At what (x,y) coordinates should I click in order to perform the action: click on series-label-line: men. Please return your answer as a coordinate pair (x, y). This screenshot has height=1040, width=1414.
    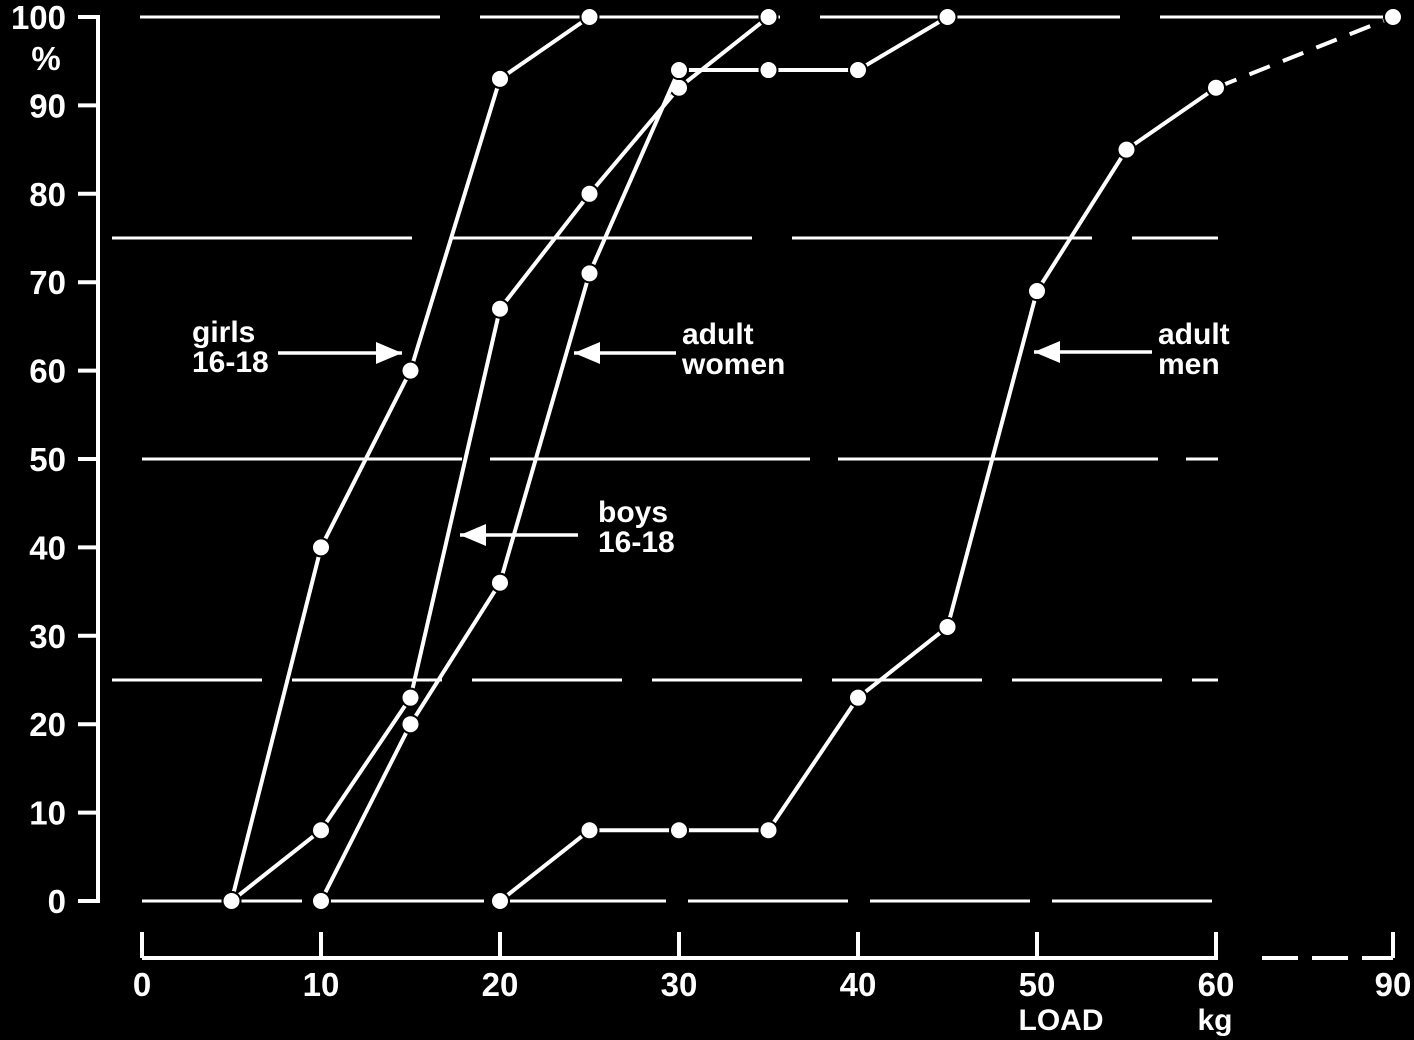
    Looking at the image, I should click on (1189, 364).